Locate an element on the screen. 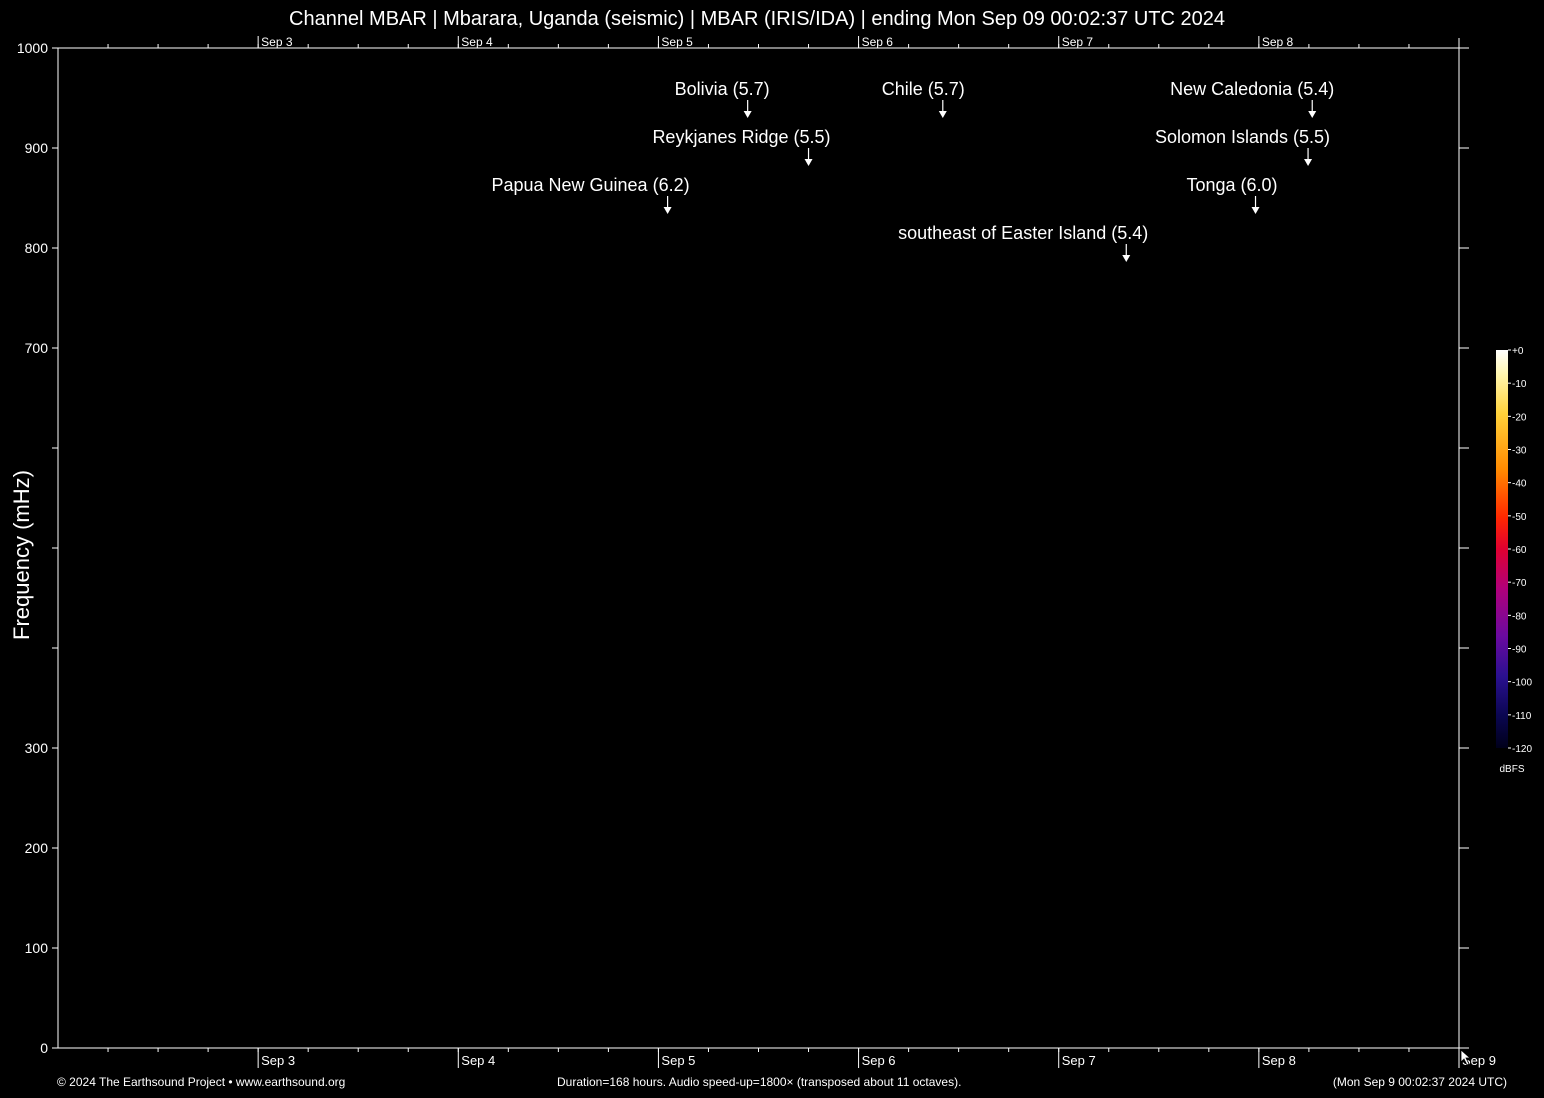 Image resolution: width=1544 pixels, height=1098 pixels. event-annotation: Solomon Islands (5.5) is located at coordinates (1242, 146).